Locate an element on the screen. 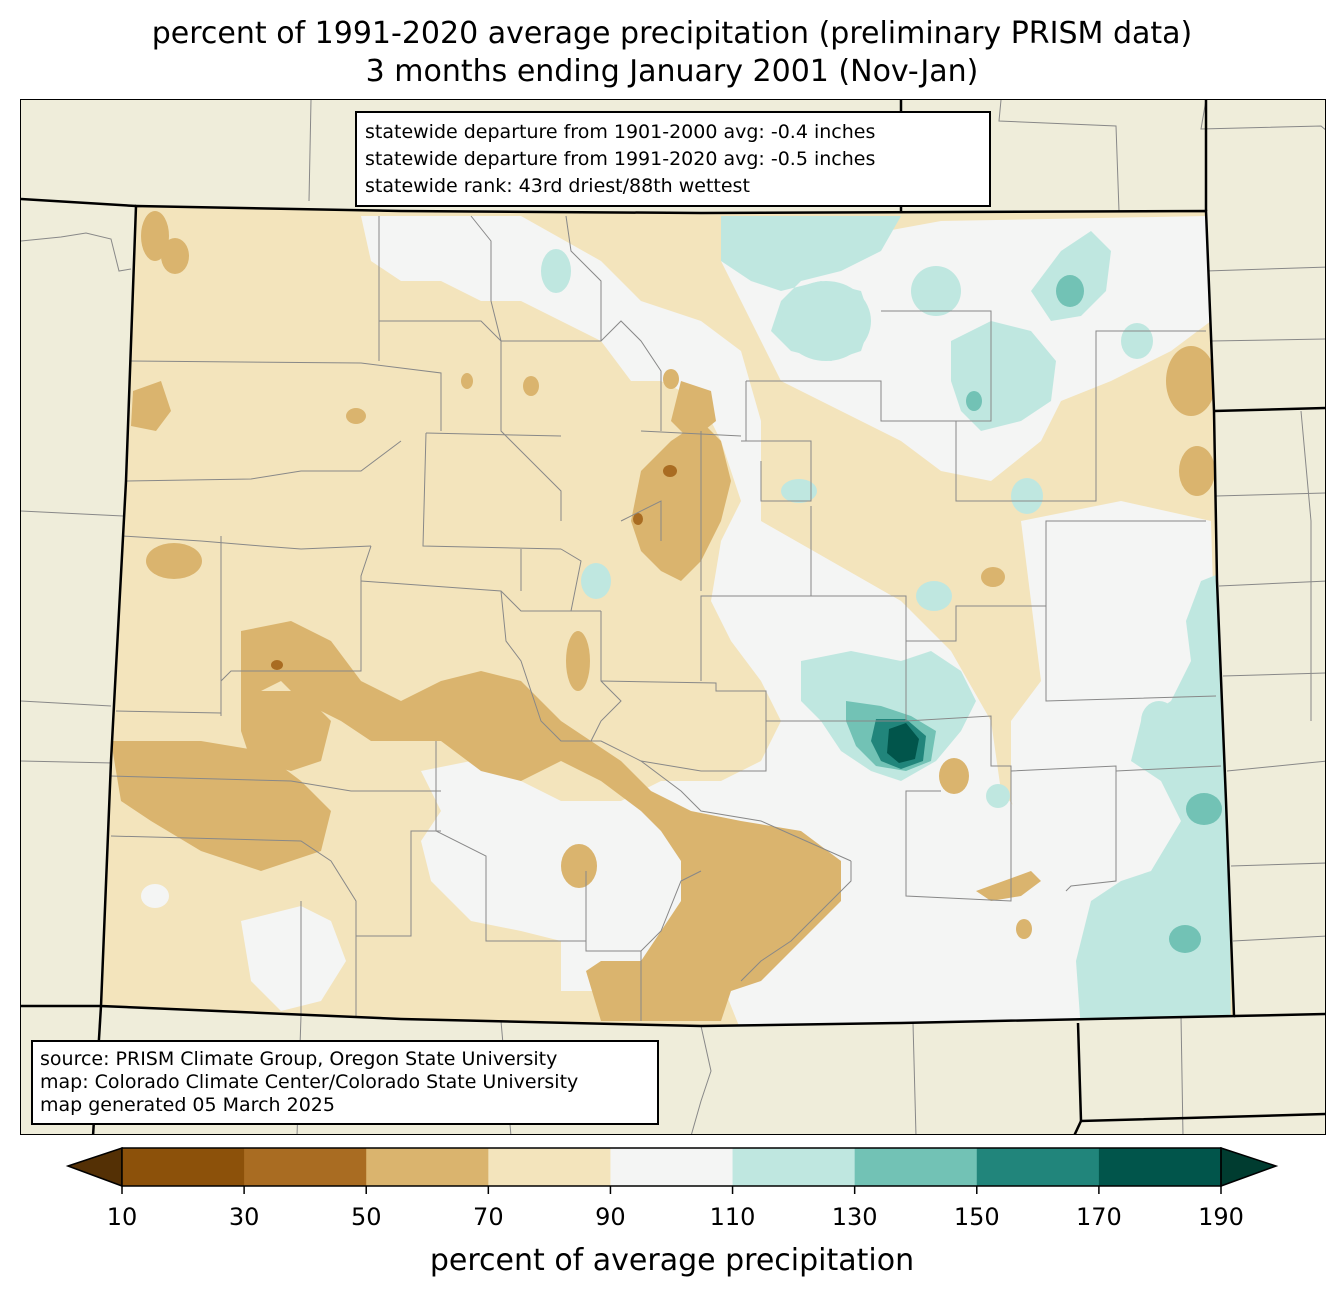 The width and height of the screenshot is (1344, 1299). colorbar-tick-label: 190 is located at coordinates (1221, 1217).